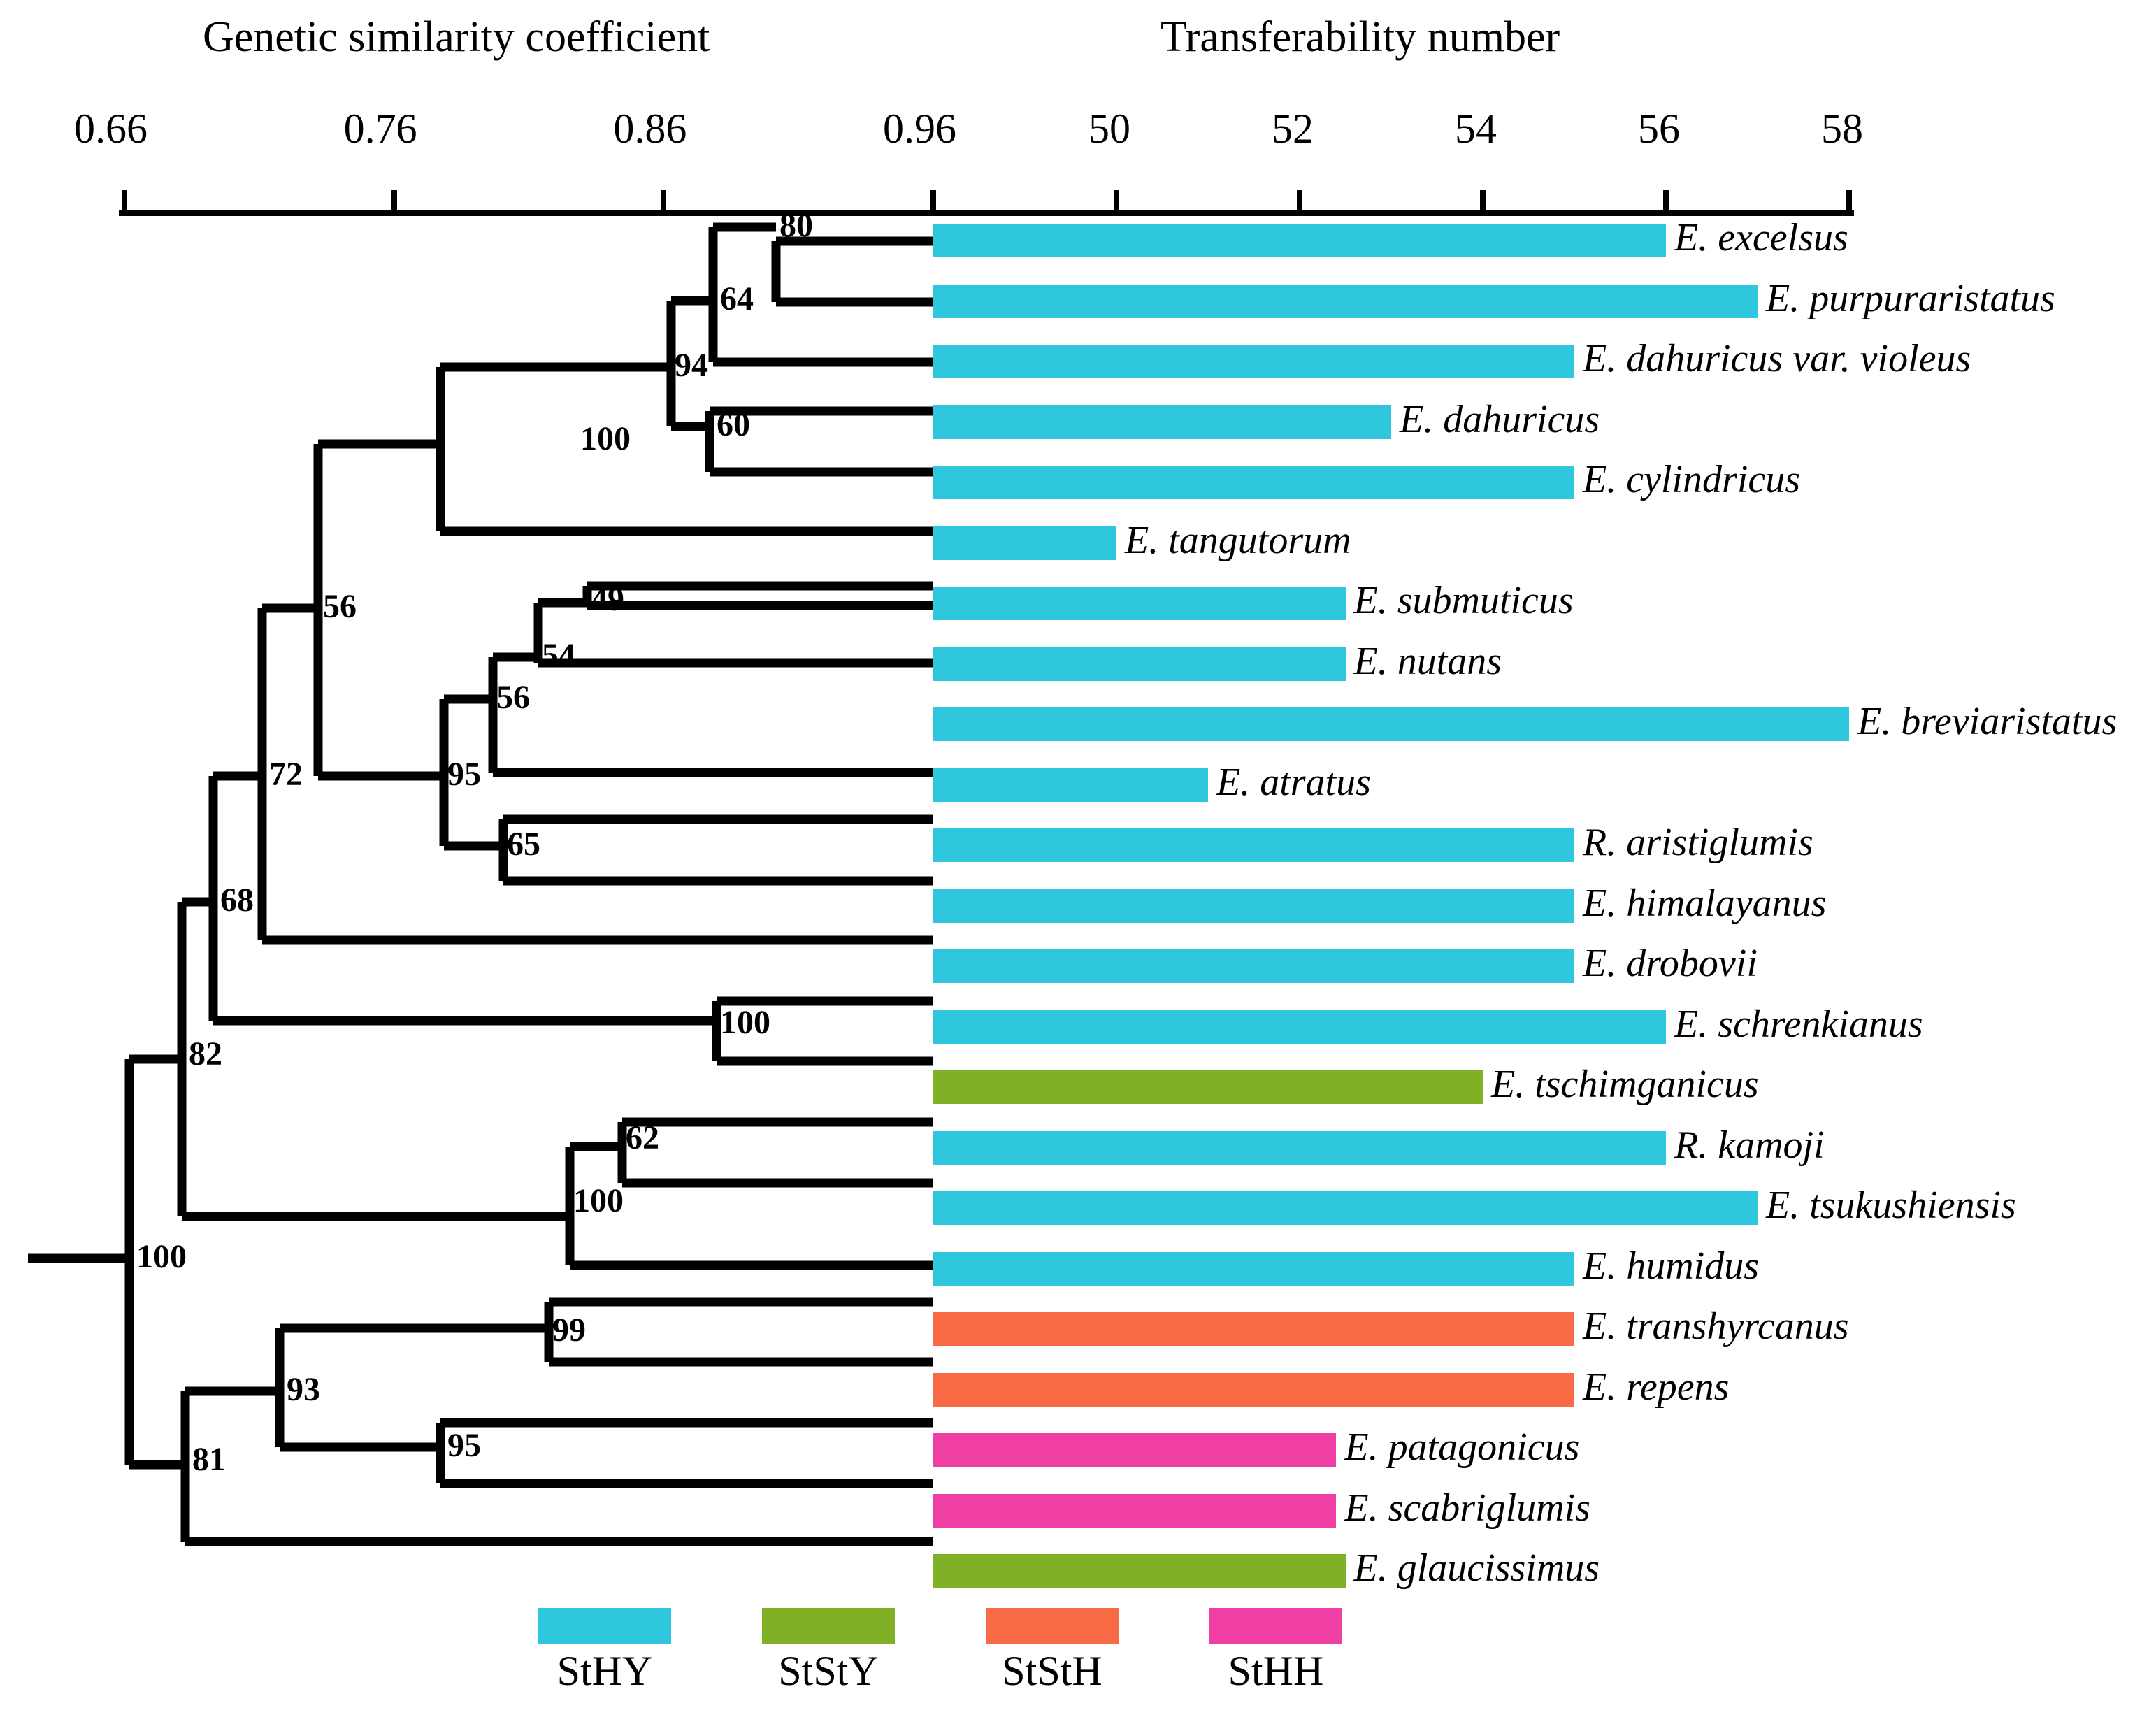 This screenshot has width=2156, height=1717. Describe the element at coordinates (1544, 1568) in the screenshot. I see `bar-row: E. glaucissimus` at that location.